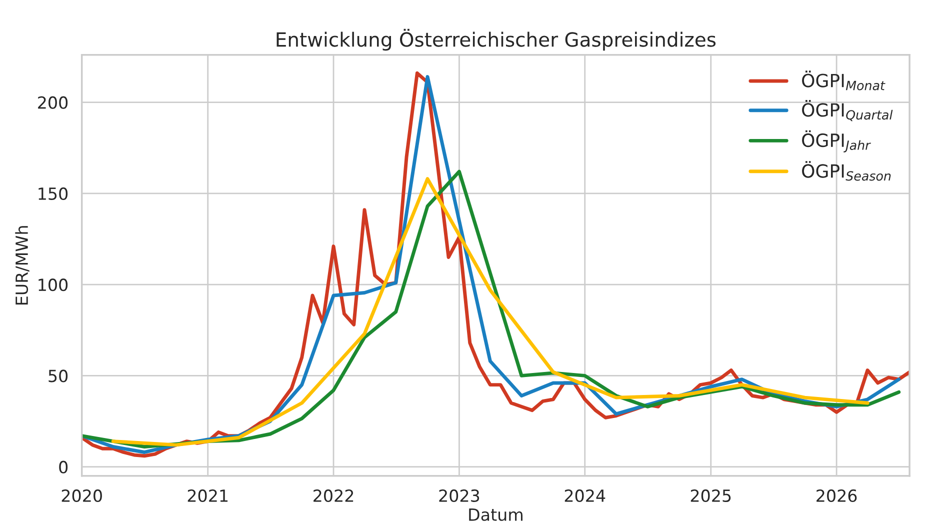 The width and height of the screenshot is (930, 523). Describe the element at coordinates (58, 376) in the screenshot. I see `y-tick-label: 50` at that location.